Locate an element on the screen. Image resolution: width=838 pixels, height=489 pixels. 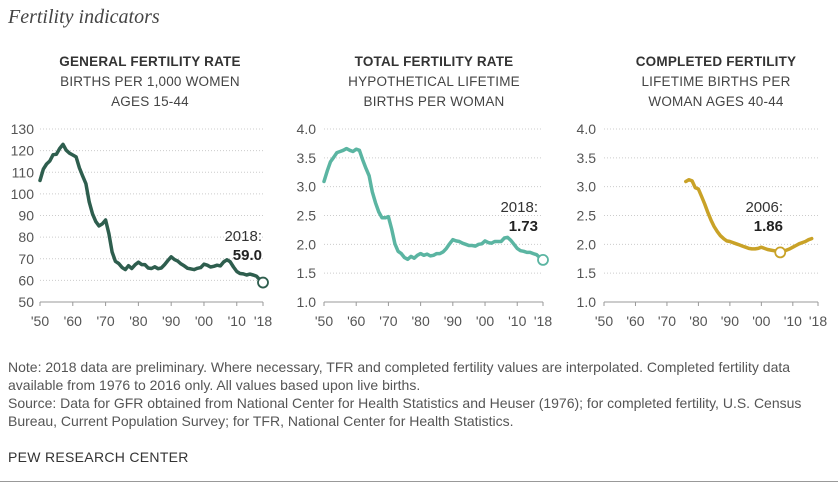
chart-subtitle-tfr-line1: HYPOTHETICAL LIFETIME is located at coordinates (434, 81).